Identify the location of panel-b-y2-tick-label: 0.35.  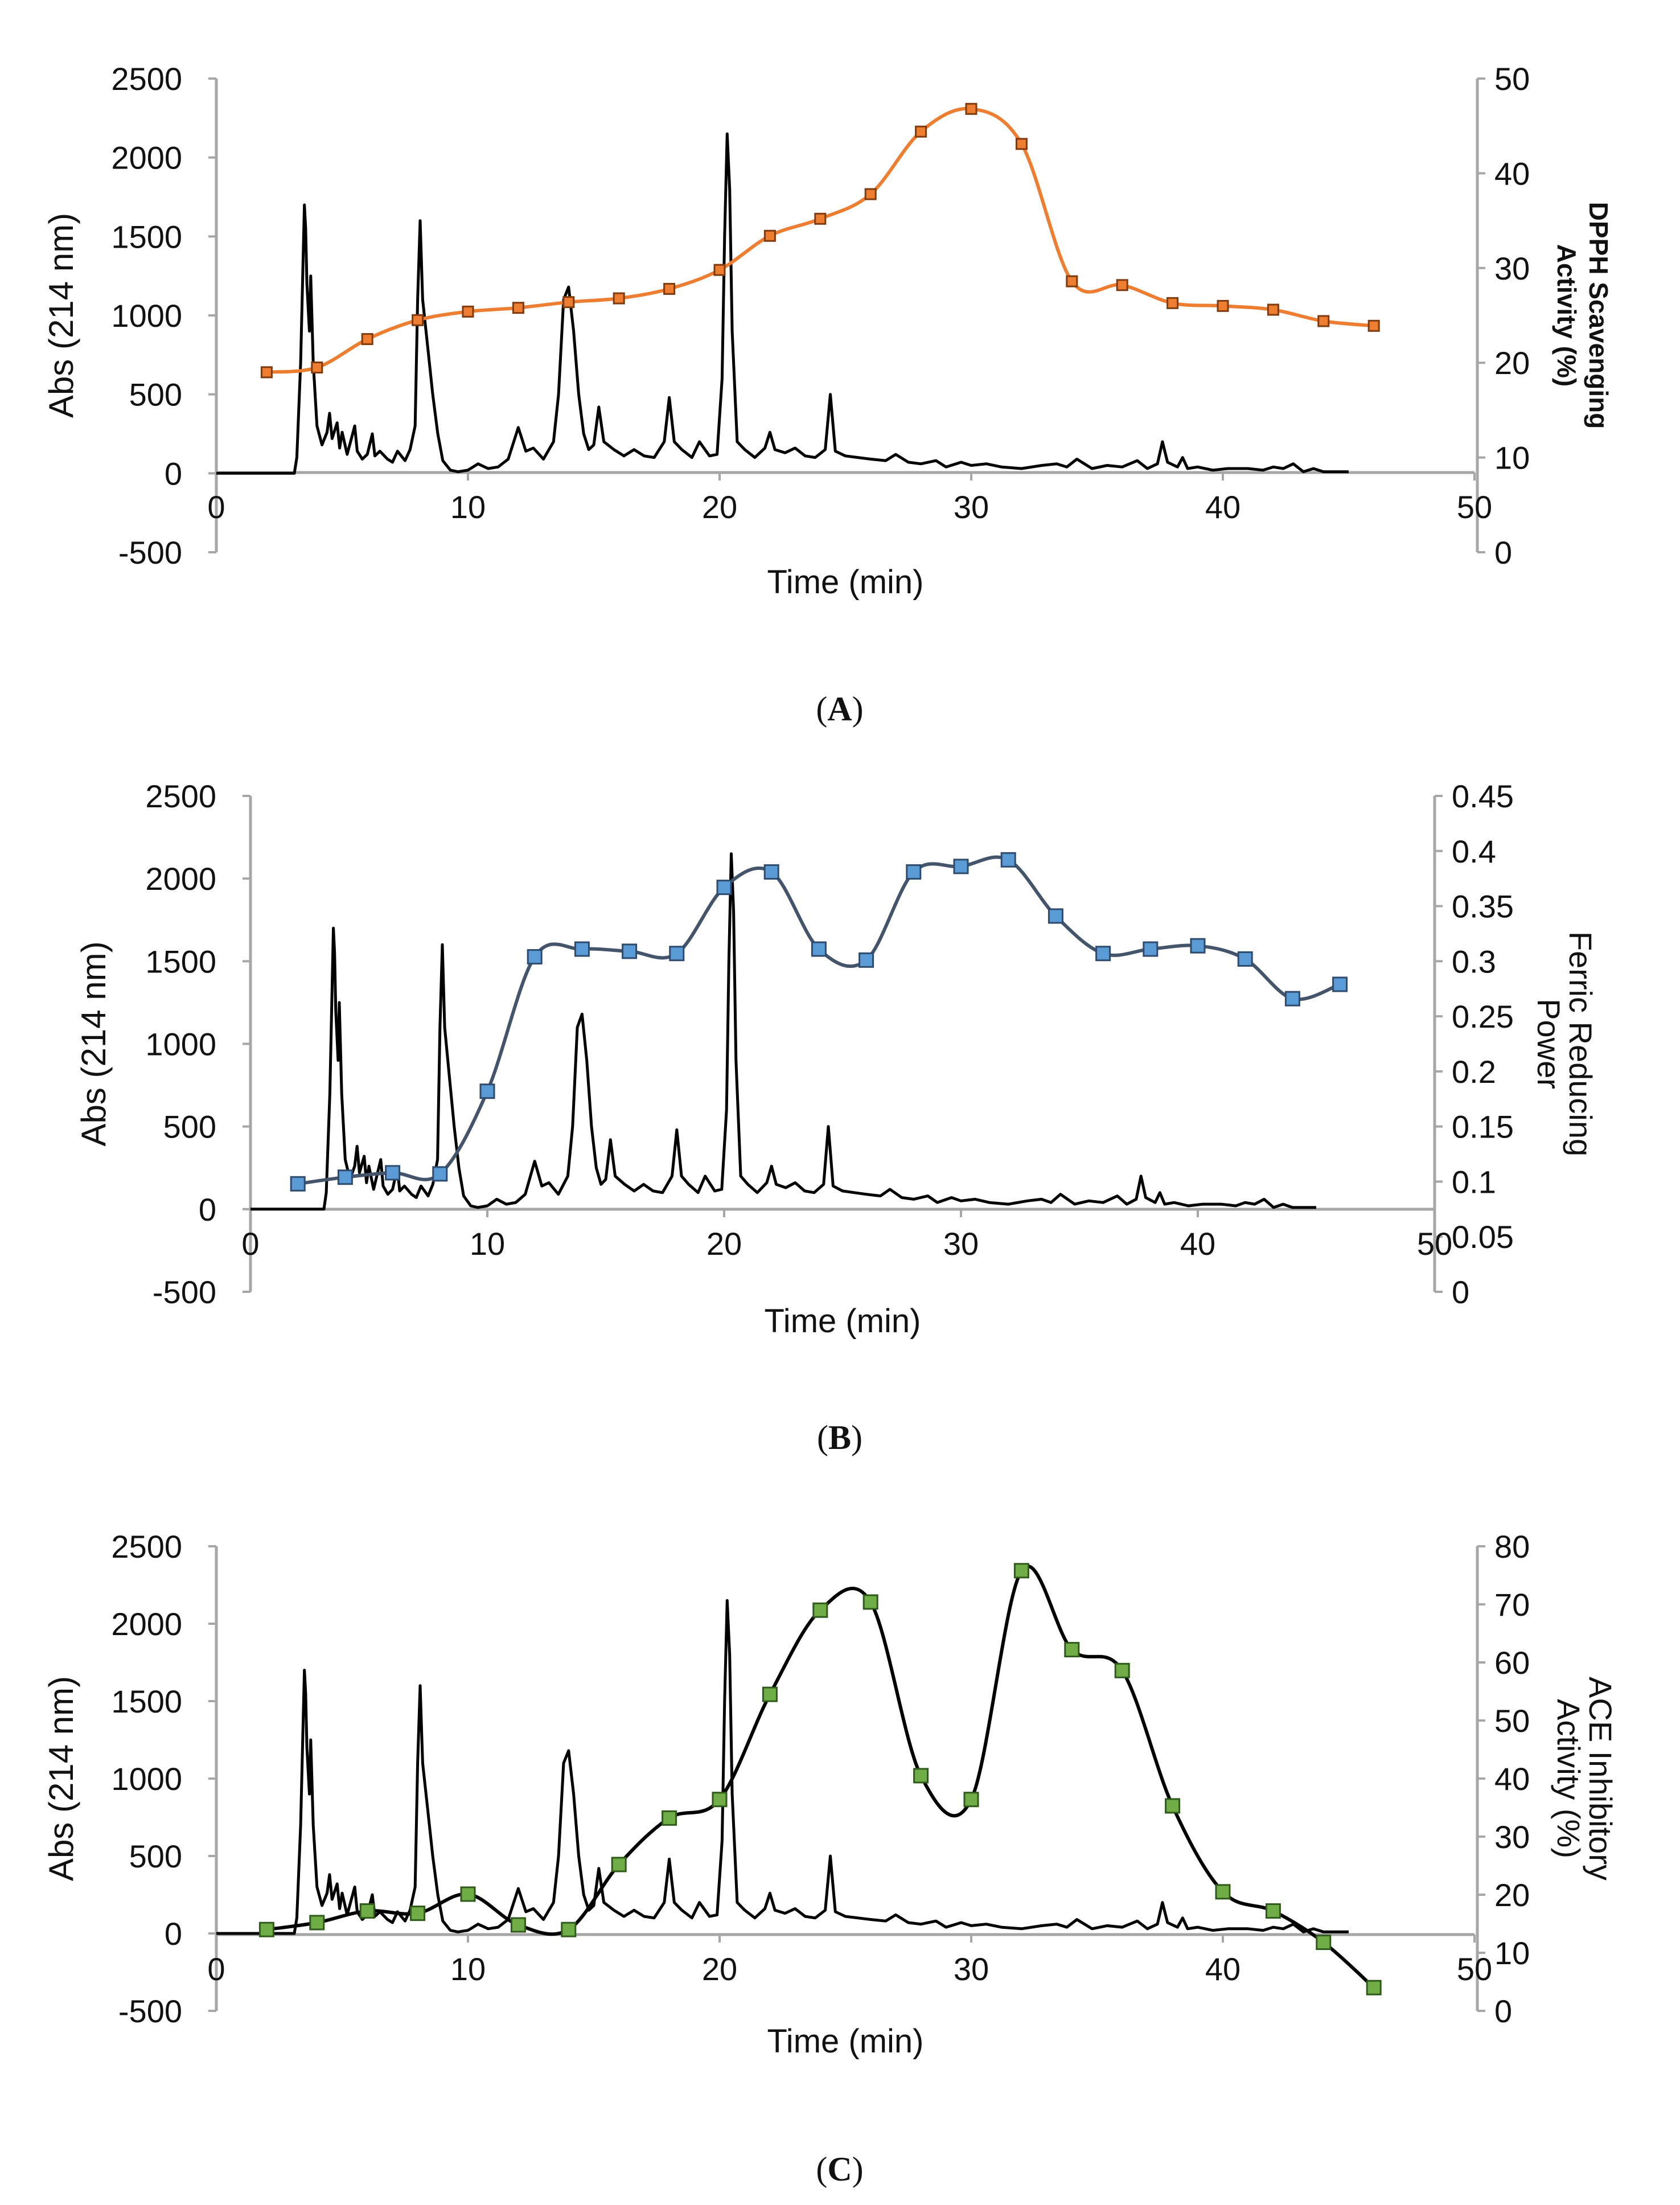
(1483, 907).